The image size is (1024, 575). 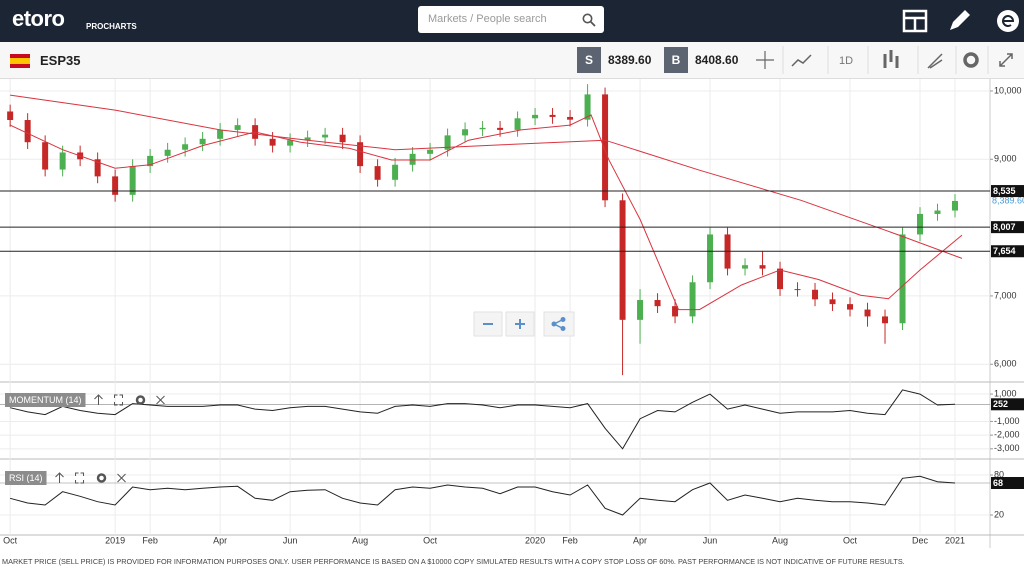 What do you see at coordinates (630, 60) in the screenshot?
I see `sell-price: 8389.60` at bounding box center [630, 60].